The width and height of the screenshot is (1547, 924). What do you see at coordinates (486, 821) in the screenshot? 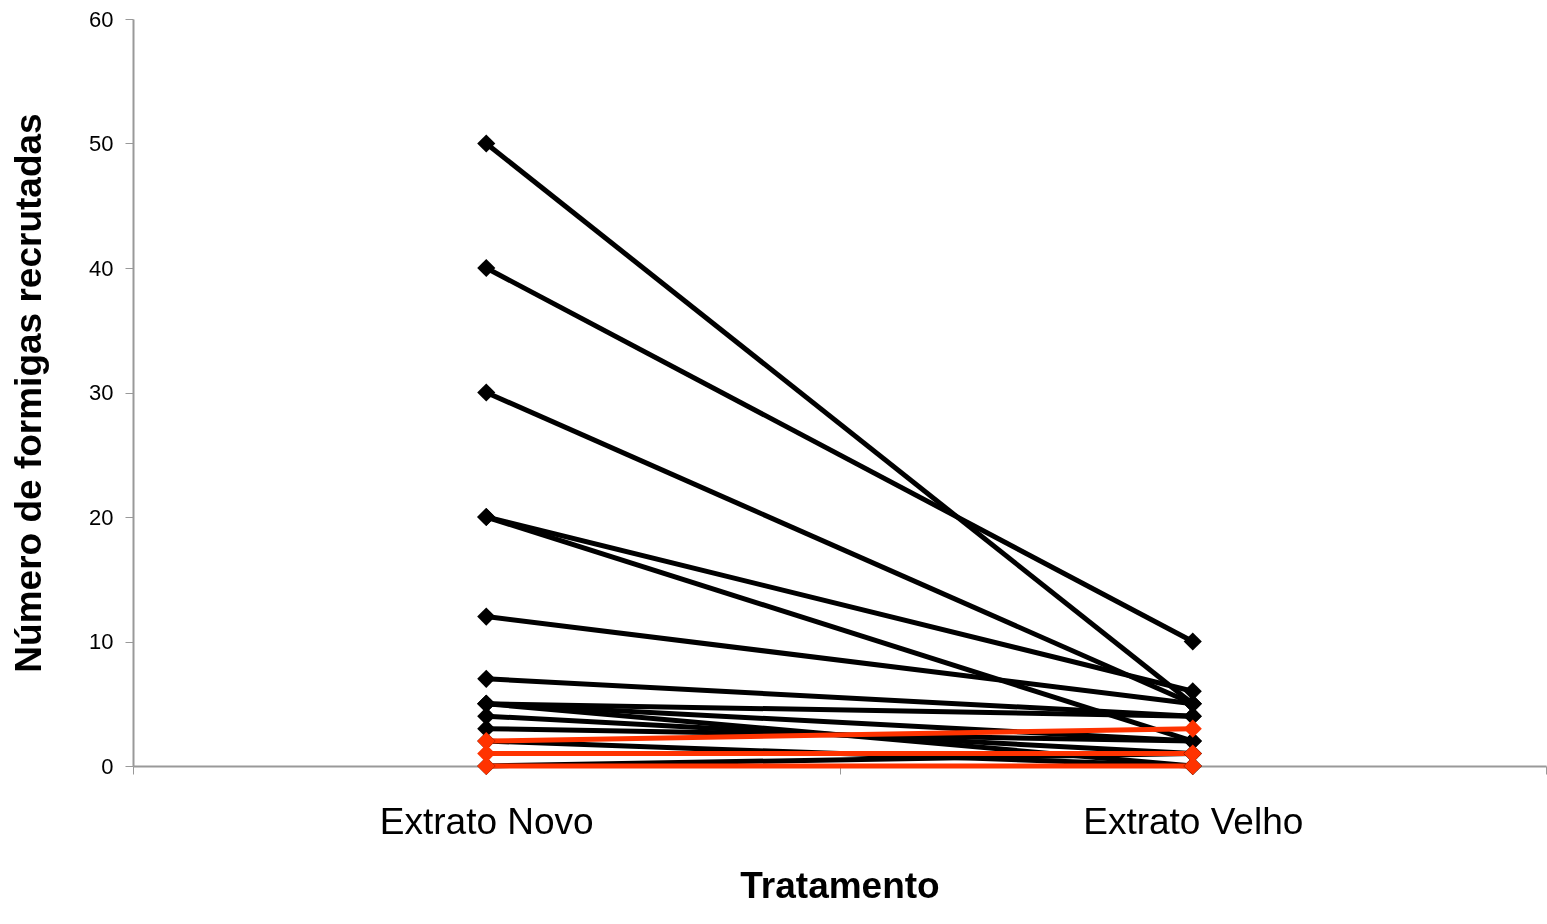
I see `x-tick-label: Extrato Novo` at bounding box center [486, 821].